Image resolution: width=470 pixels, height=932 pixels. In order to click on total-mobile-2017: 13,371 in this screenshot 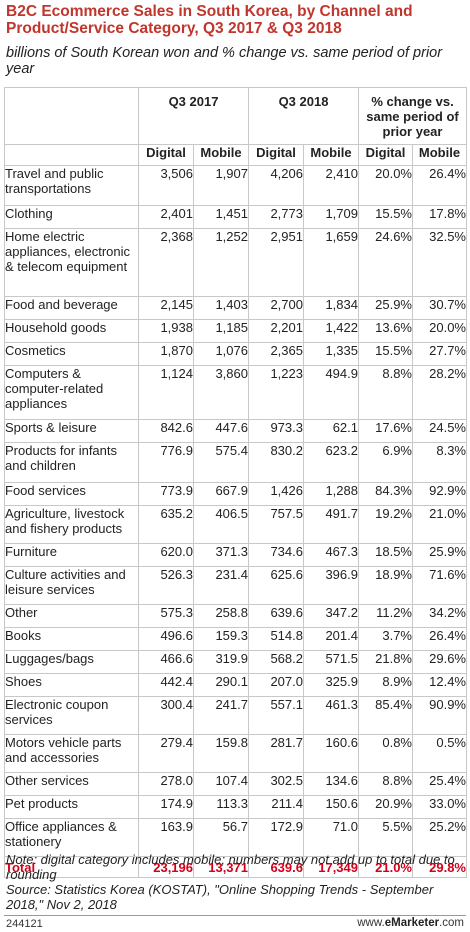, I will do `click(221, 867)`.